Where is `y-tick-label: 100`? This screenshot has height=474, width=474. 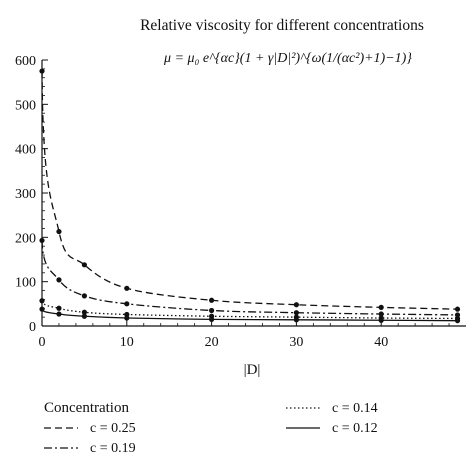
y-tick-label: 100 is located at coordinates (25, 283).